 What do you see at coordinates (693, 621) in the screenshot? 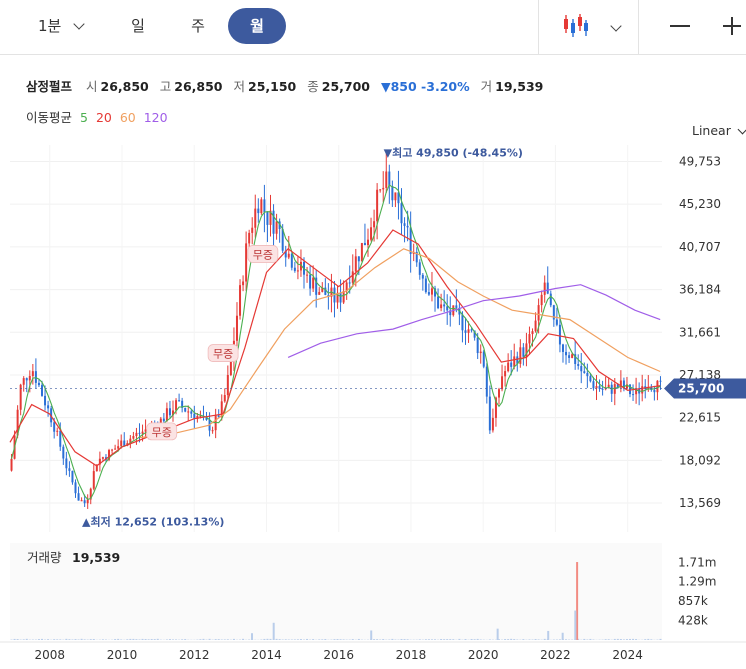
I see `volume-tick-label: 428k` at bounding box center [693, 621].